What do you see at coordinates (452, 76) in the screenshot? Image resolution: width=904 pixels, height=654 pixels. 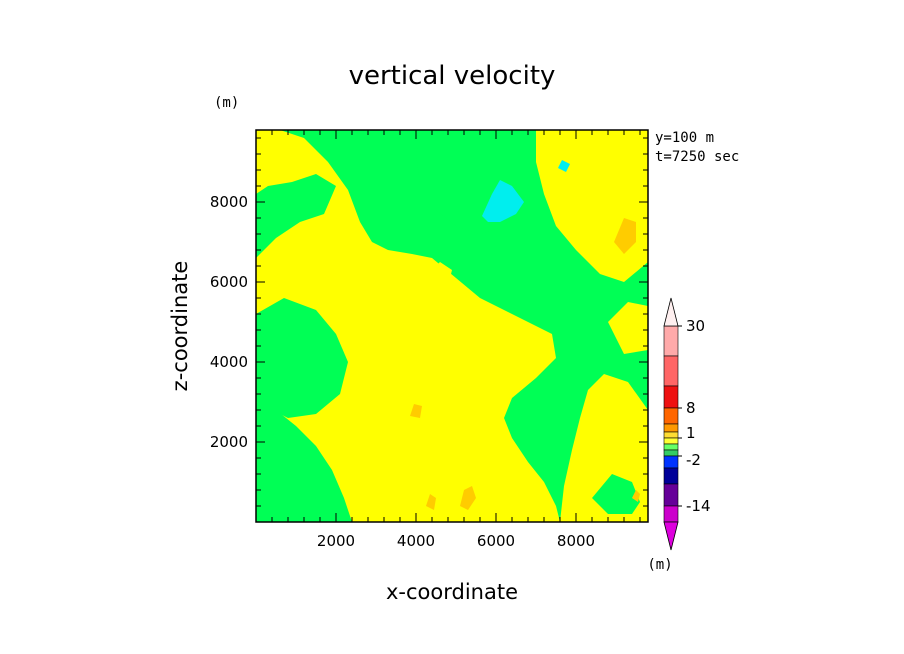 I see `chart-title: vertical velocity` at bounding box center [452, 76].